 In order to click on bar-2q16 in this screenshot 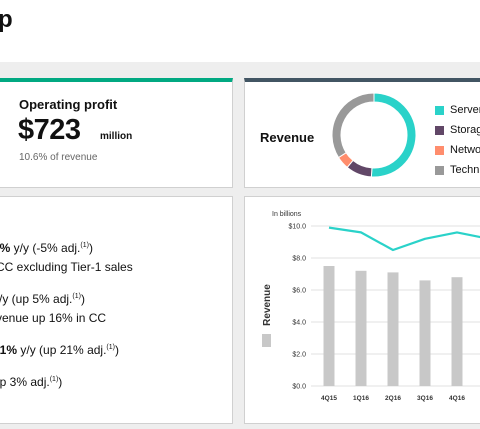, I will do `click(393, 329)`.